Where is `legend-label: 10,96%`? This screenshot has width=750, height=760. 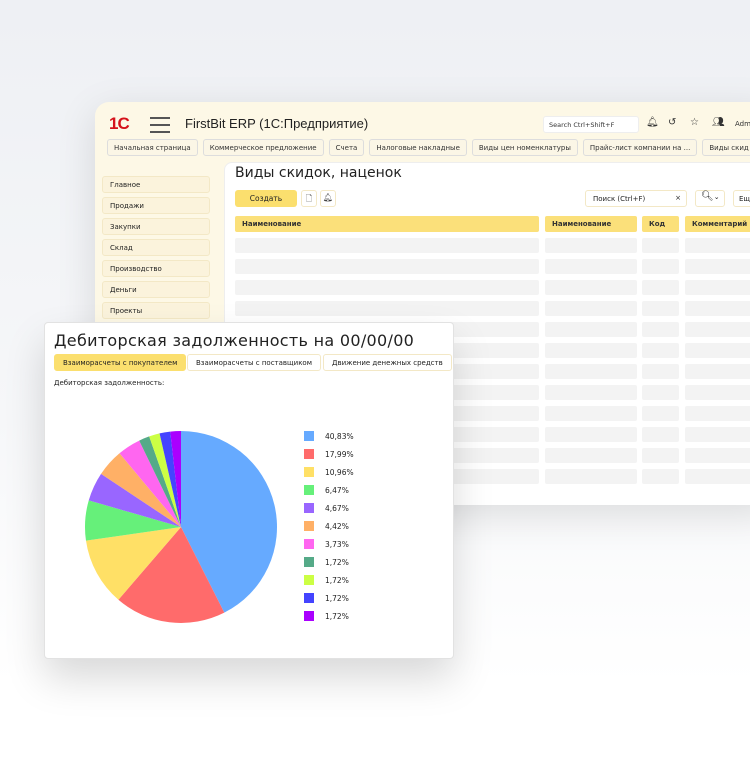 legend-label: 10,96% is located at coordinates (339, 472).